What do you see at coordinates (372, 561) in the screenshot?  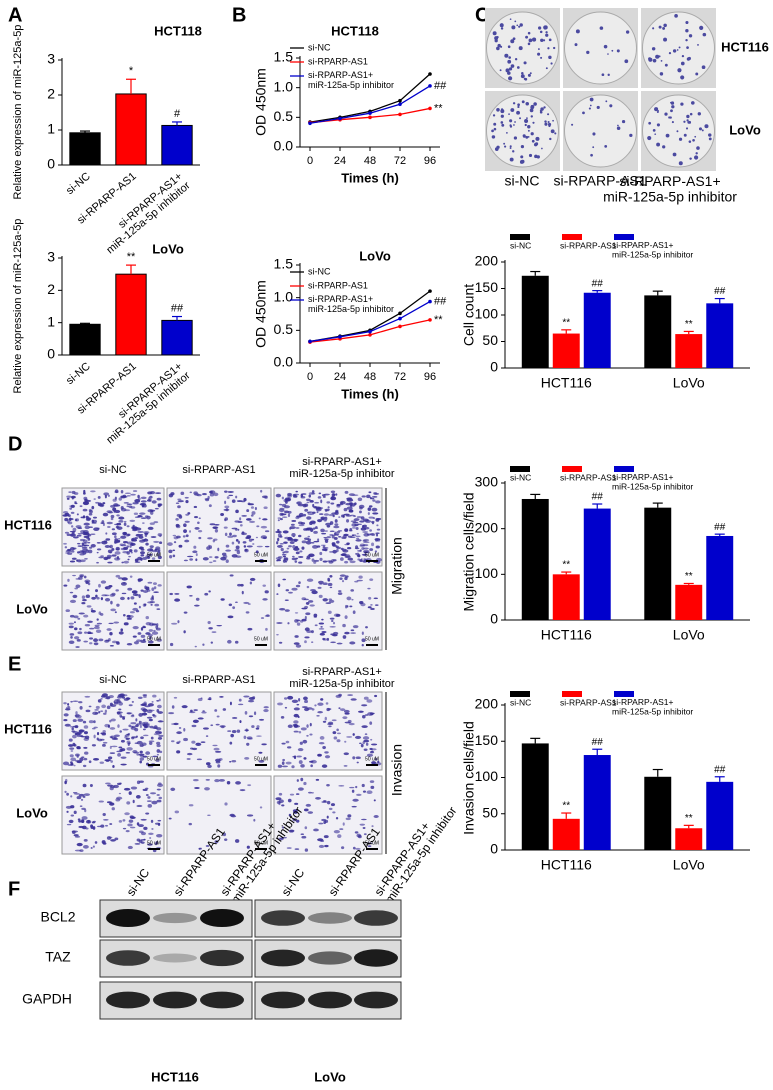 I see `scale-bar` at bounding box center [372, 561].